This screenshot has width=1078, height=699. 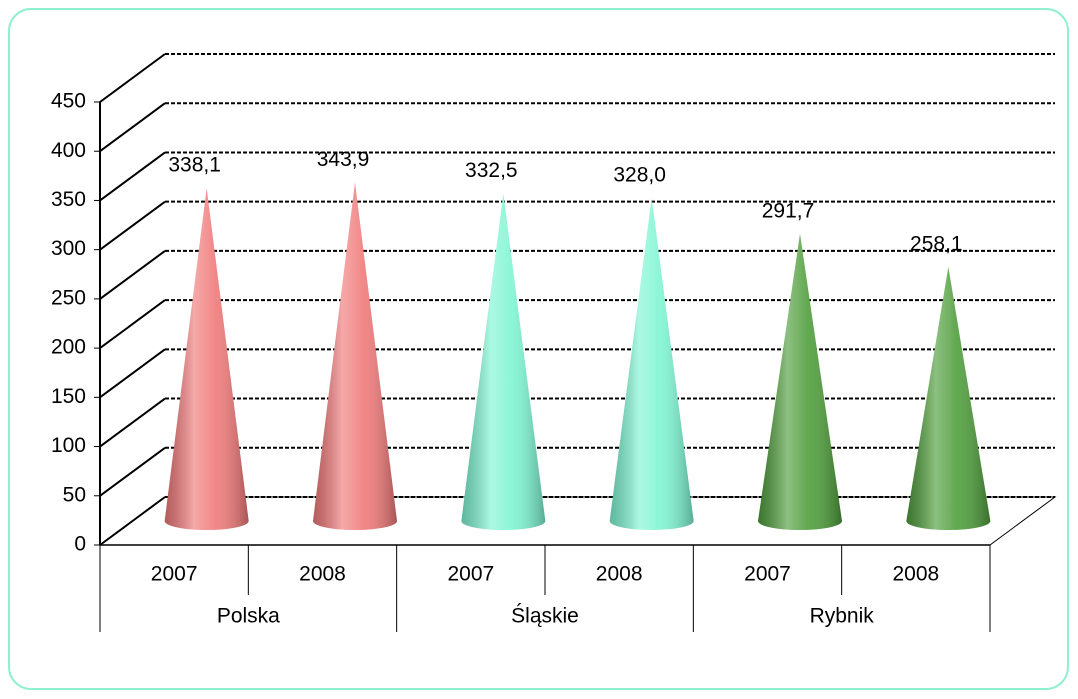 I want to click on y-tick-label: 100, so click(x=68, y=445).